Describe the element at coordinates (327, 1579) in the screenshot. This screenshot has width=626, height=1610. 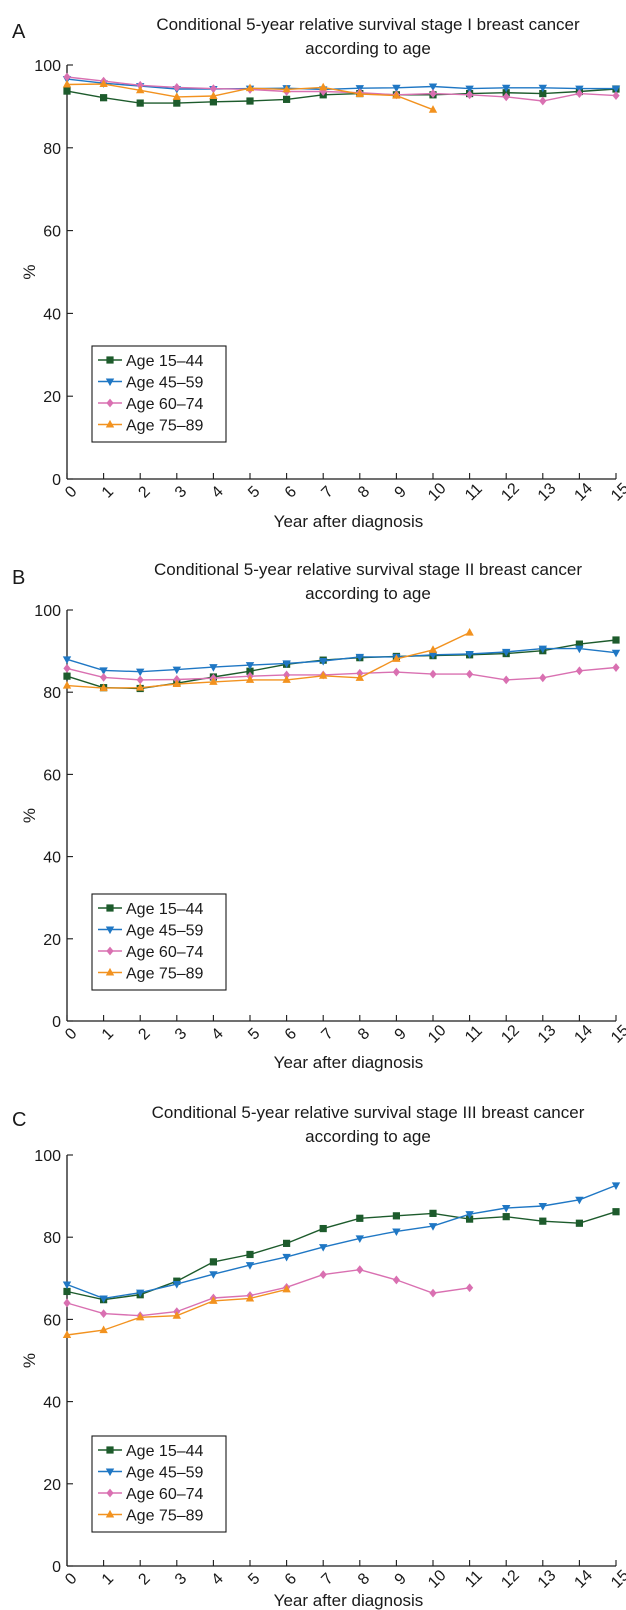
I see `x-tick-label: 7` at that location.